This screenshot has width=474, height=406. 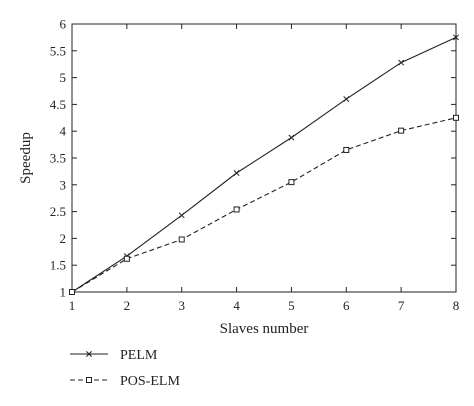 I want to click on y-tick-label: 6, so click(x=63, y=24).